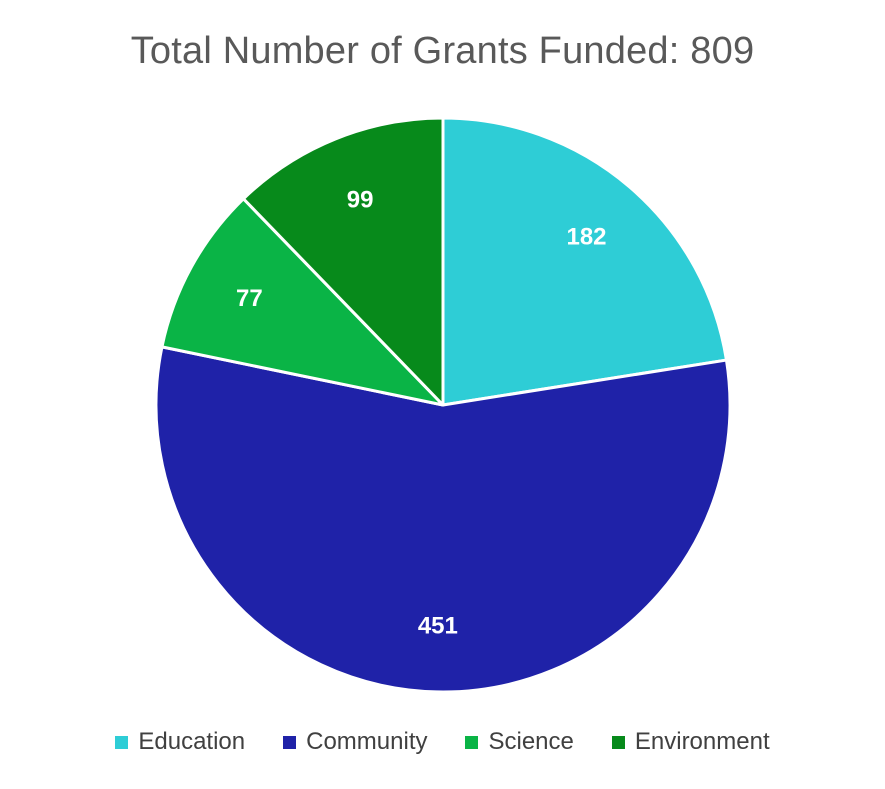  Describe the element at coordinates (249, 298) in the screenshot. I see `data-label-science: 77` at that location.